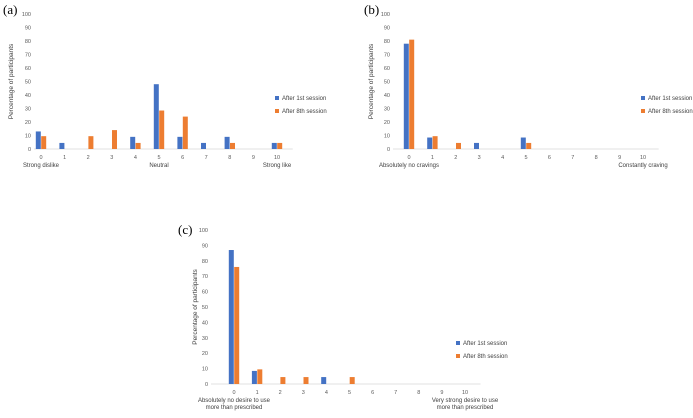 The image size is (693, 418). I want to click on panel-a-ylabel: Percentage of participants, so click(11, 81).